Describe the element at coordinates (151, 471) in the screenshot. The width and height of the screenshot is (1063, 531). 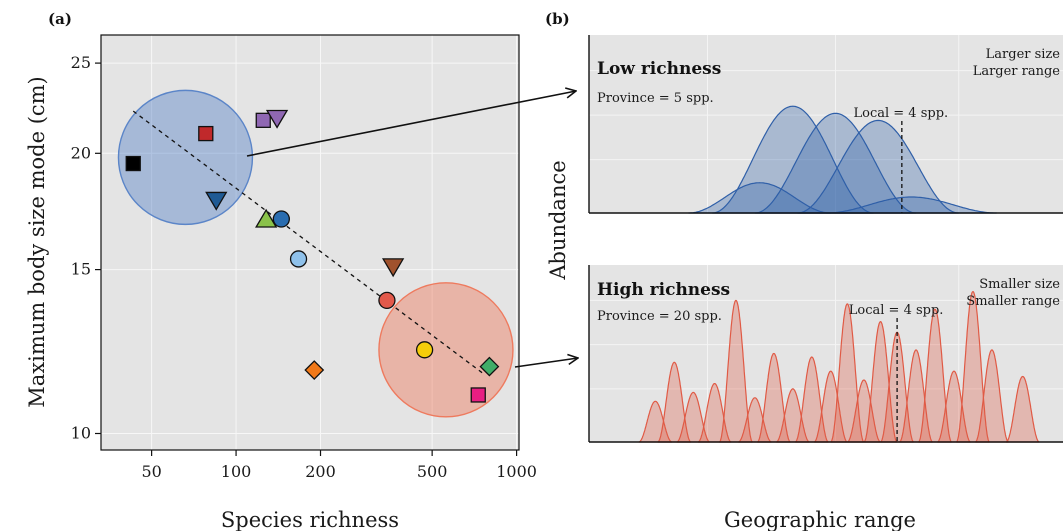
I see `x-tick-label: 50` at that location.